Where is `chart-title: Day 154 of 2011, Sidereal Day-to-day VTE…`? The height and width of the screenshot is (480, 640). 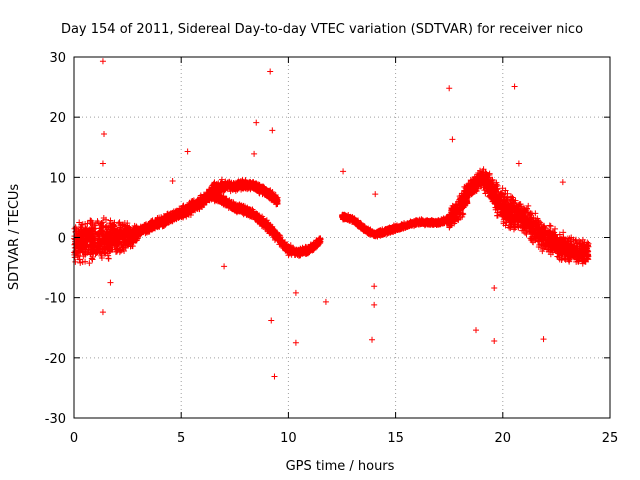 chart-title: Day 154 of 2011, Sidereal Day-to-day VTE… is located at coordinates (322, 29).